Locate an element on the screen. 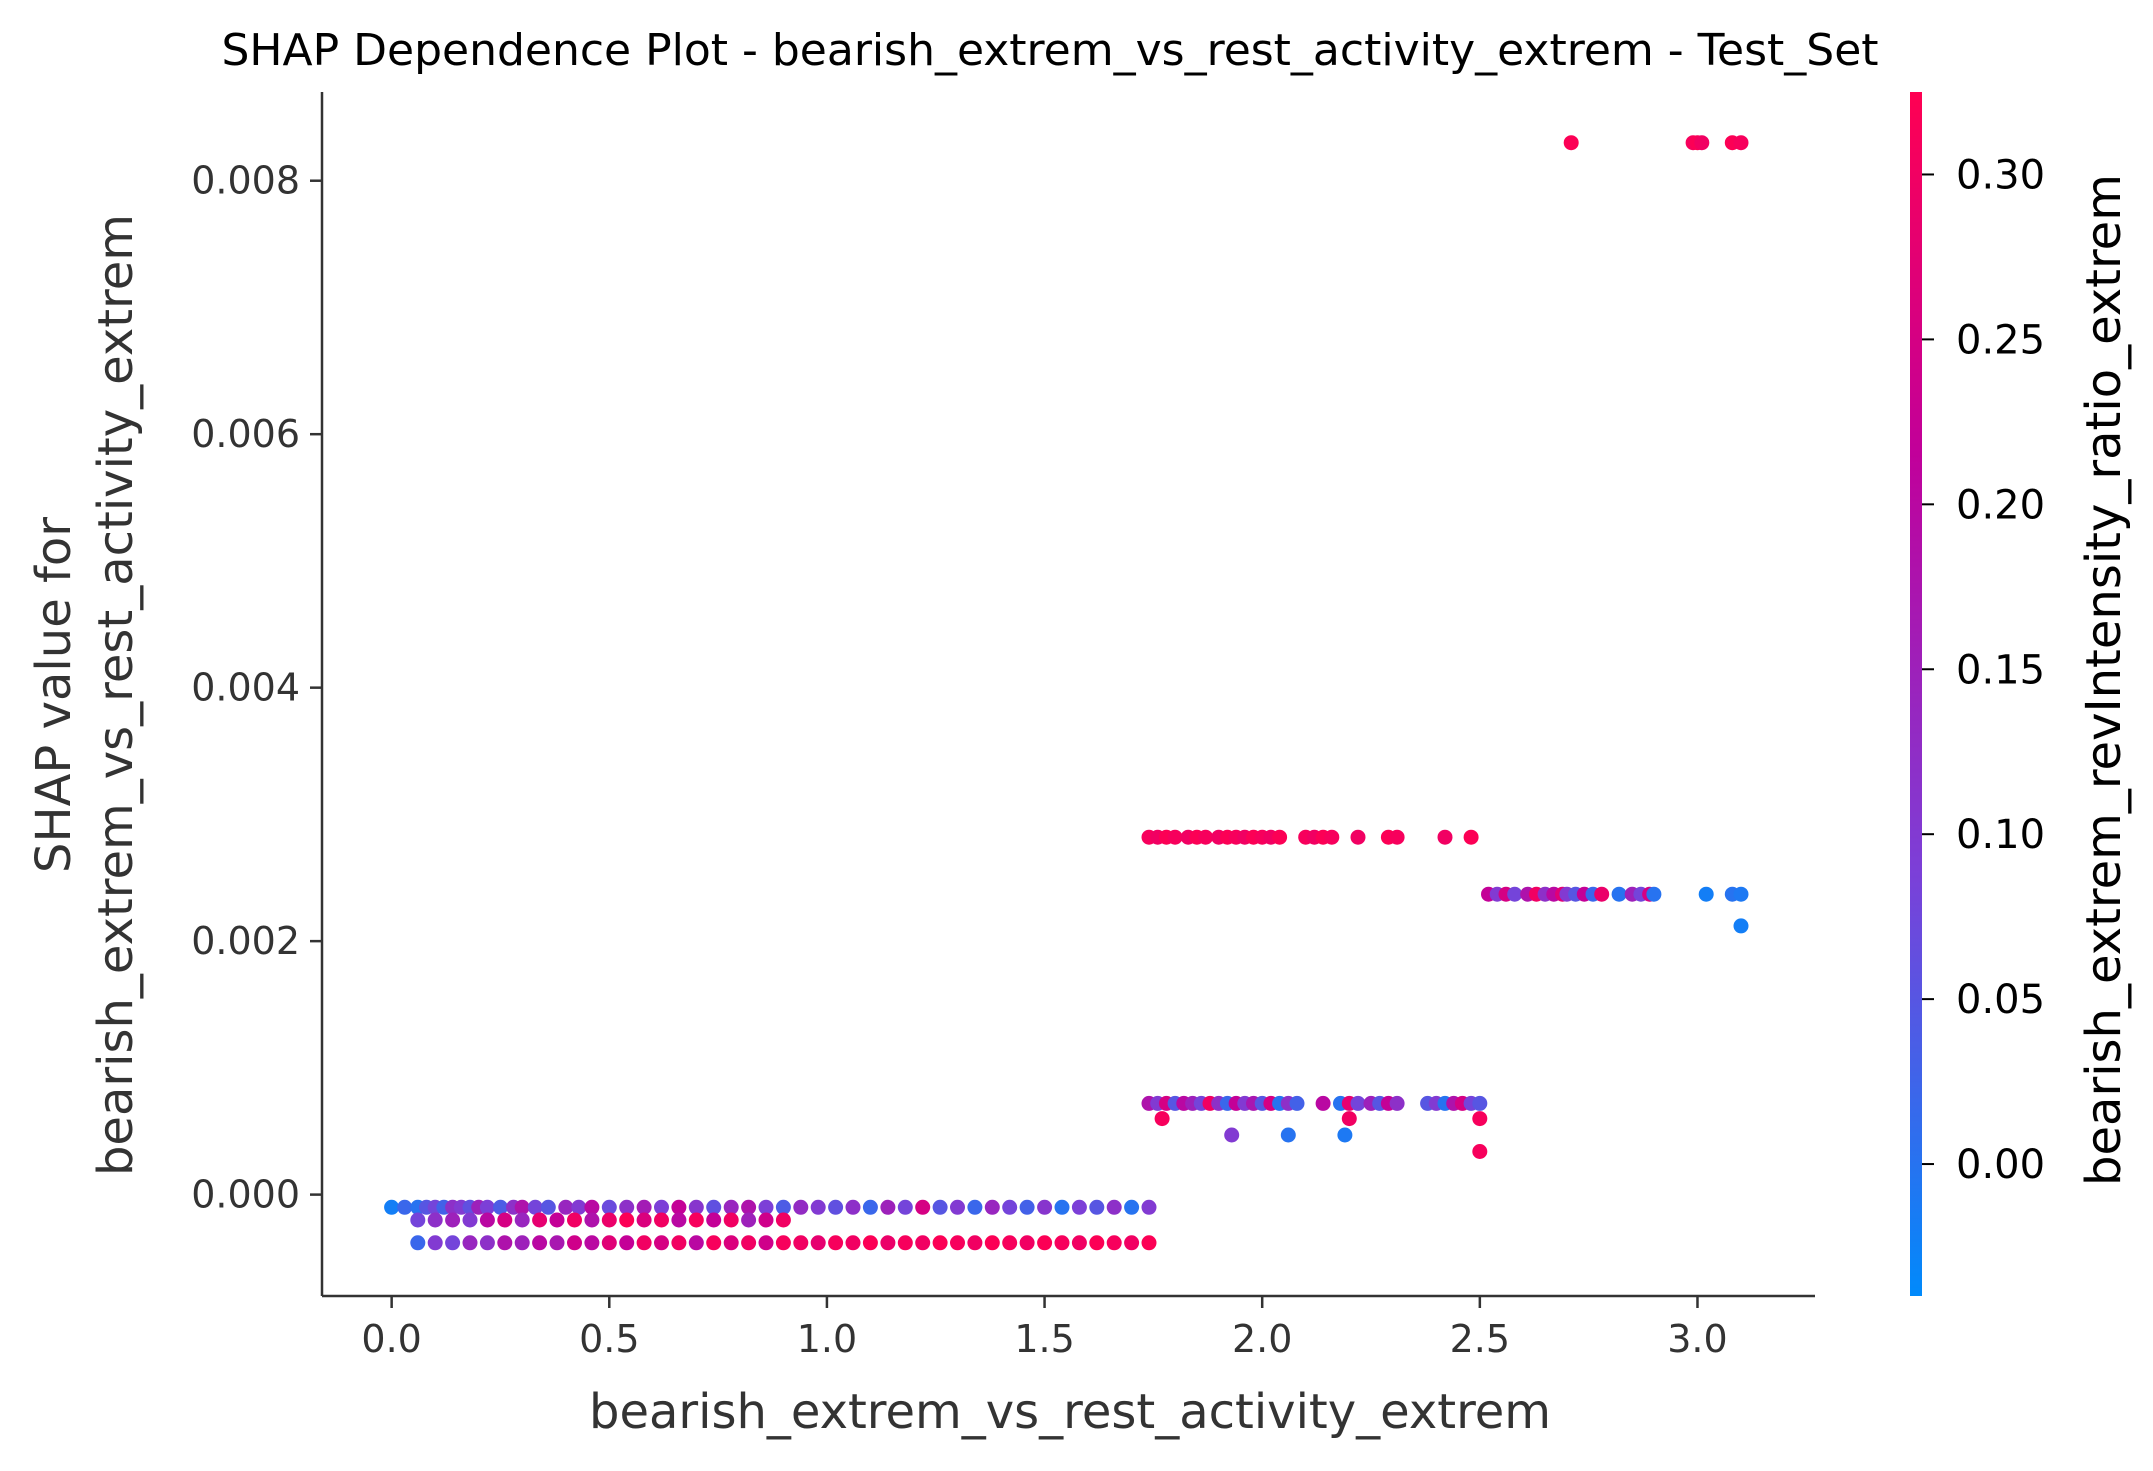 The height and width of the screenshot is (1471, 2153). colorbar-tick-label: 0.00 is located at coordinates (2000, 1165).